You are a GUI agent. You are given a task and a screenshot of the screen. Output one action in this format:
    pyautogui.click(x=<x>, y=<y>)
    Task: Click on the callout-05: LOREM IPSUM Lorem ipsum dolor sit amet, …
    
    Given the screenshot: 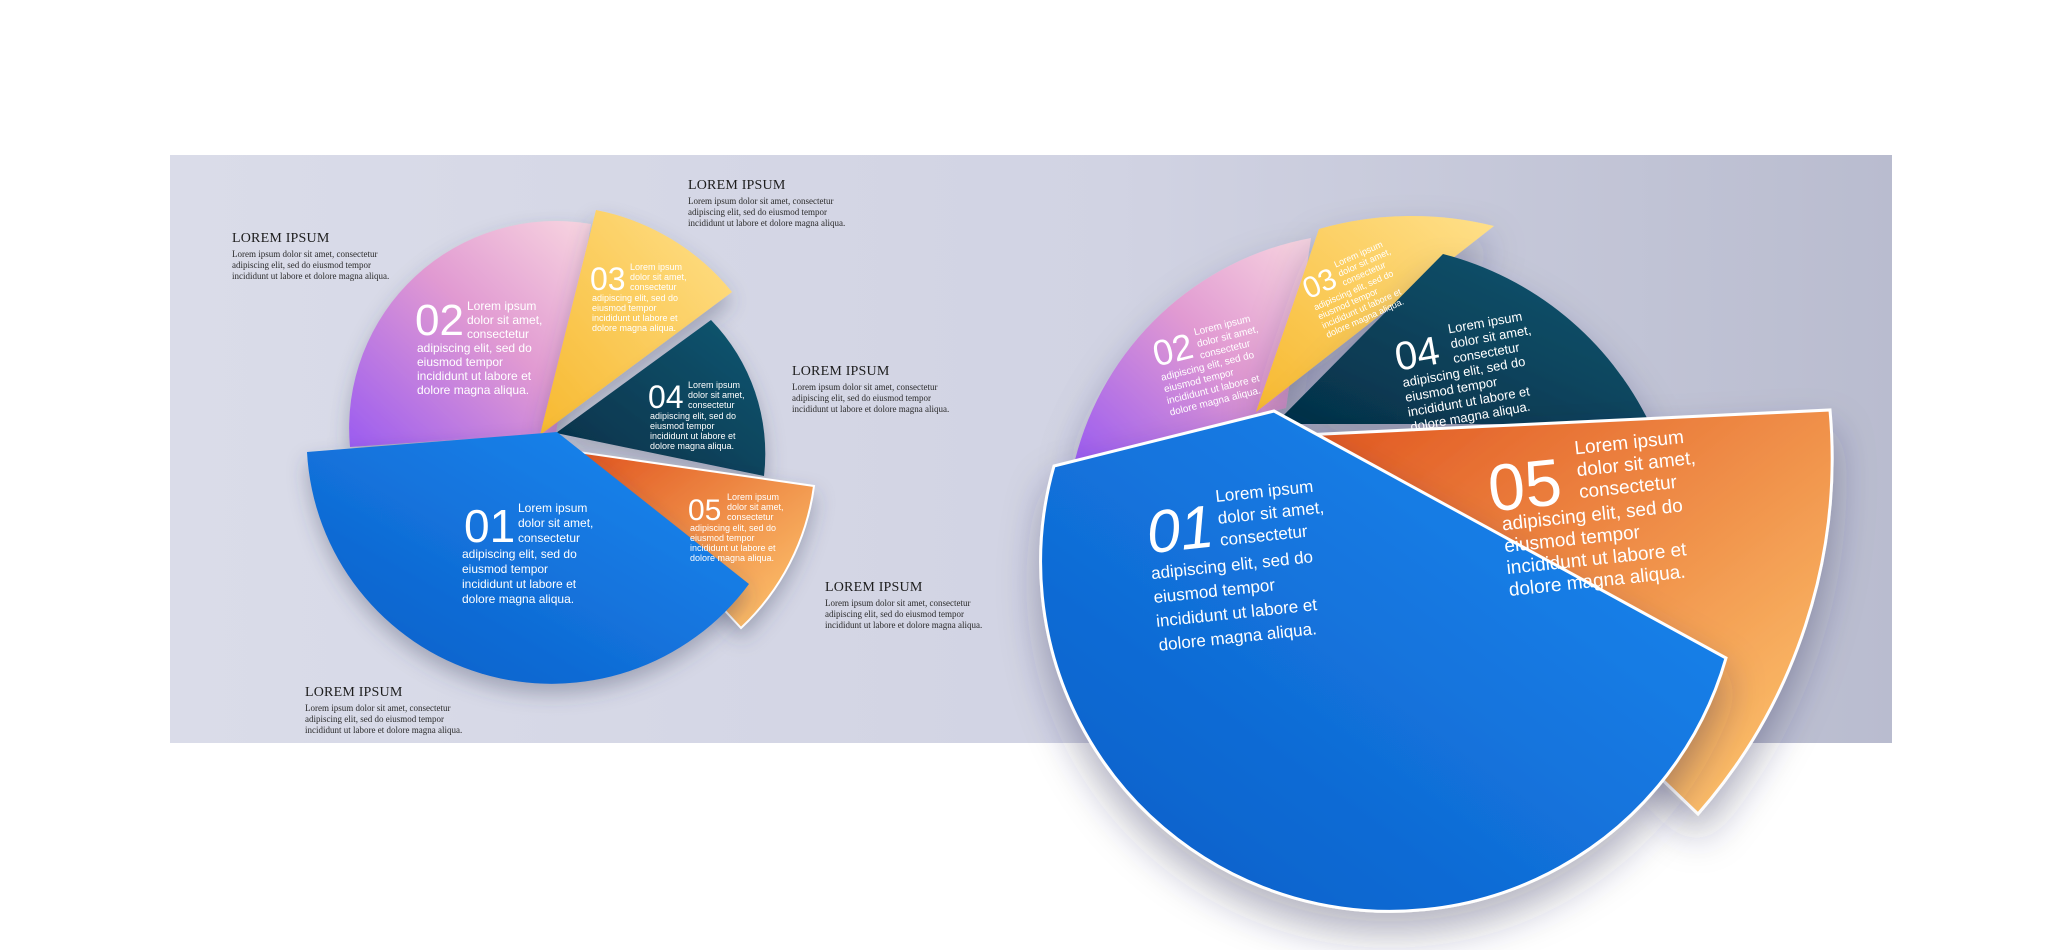 What is the action you would take?
    pyautogui.click(x=925, y=605)
    